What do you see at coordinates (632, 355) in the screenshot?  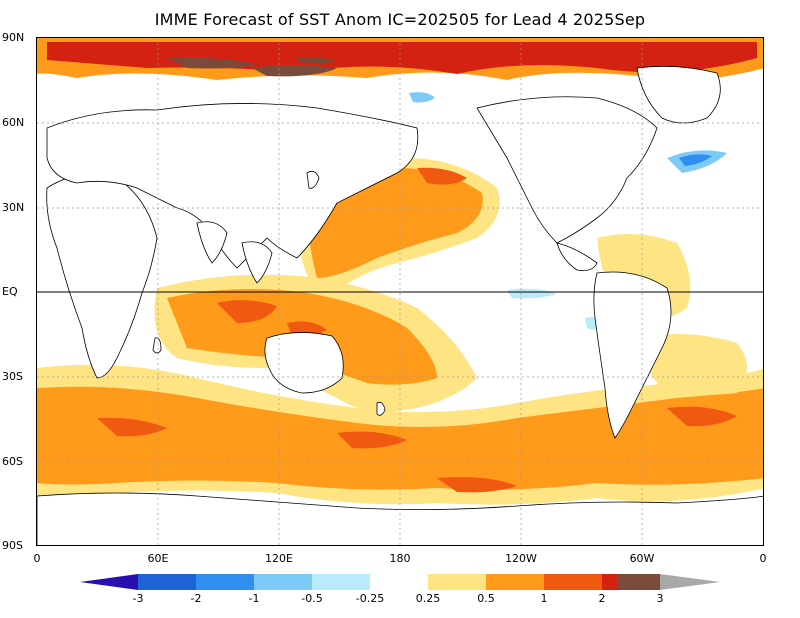 I see `south-america` at bounding box center [632, 355].